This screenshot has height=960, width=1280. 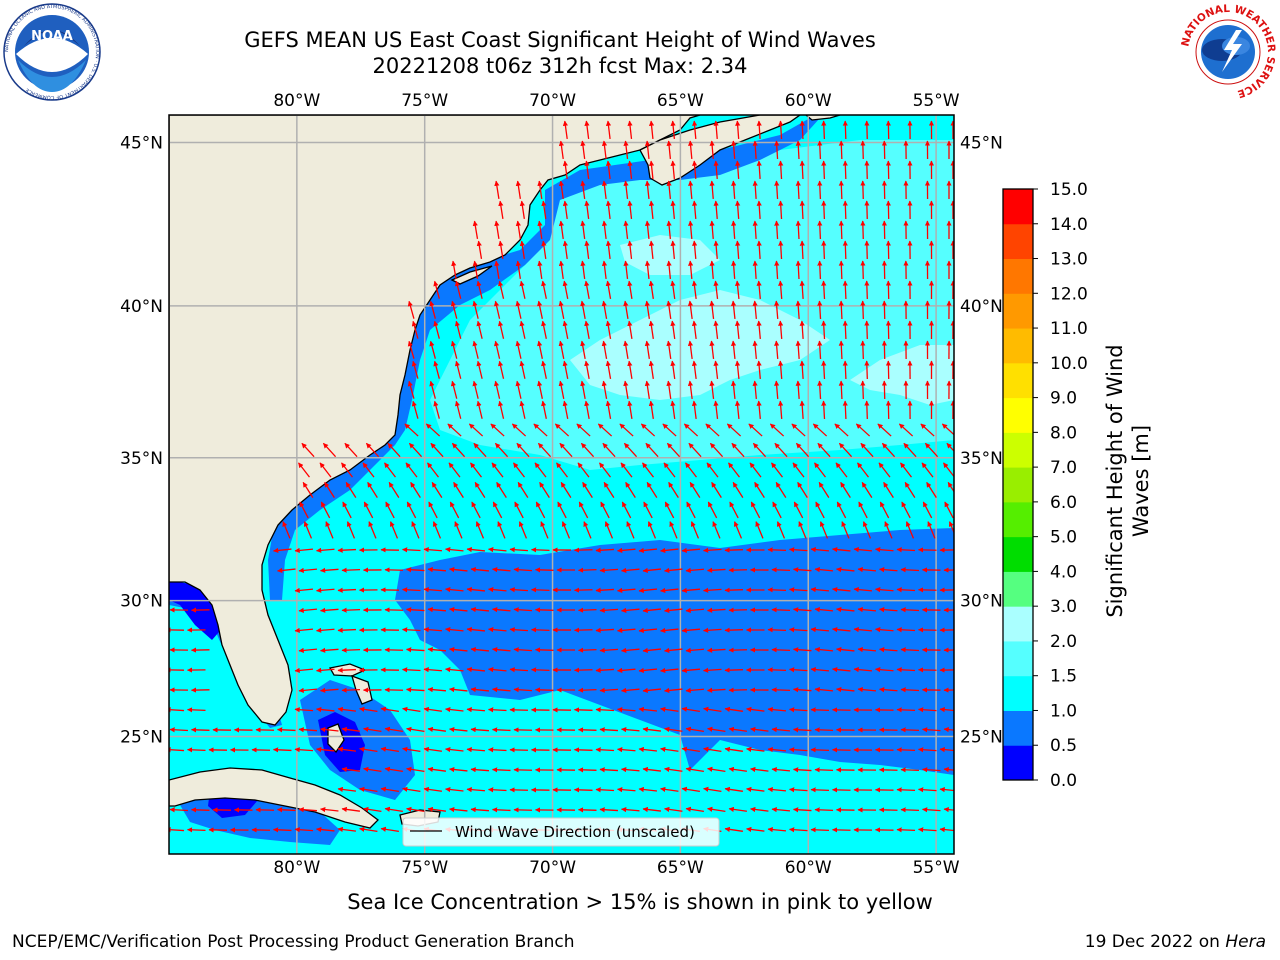 I want to click on wave-band-2p0-3p0, so click(x=700, y=345).